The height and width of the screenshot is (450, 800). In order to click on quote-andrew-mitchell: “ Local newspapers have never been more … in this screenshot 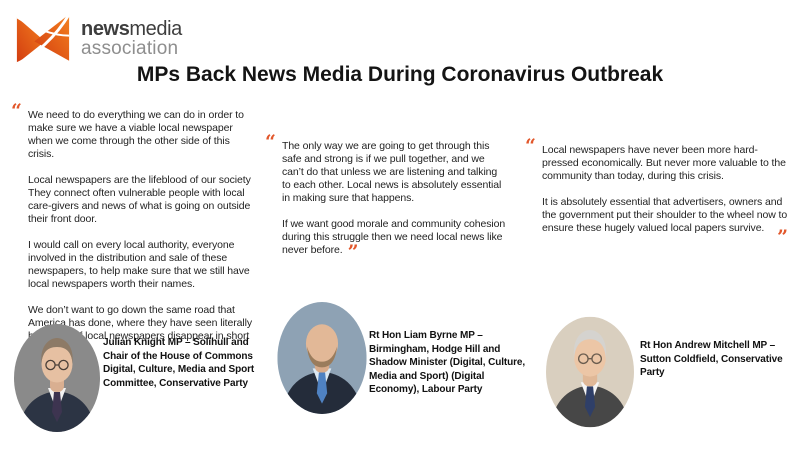, I will do `click(658, 192)`.